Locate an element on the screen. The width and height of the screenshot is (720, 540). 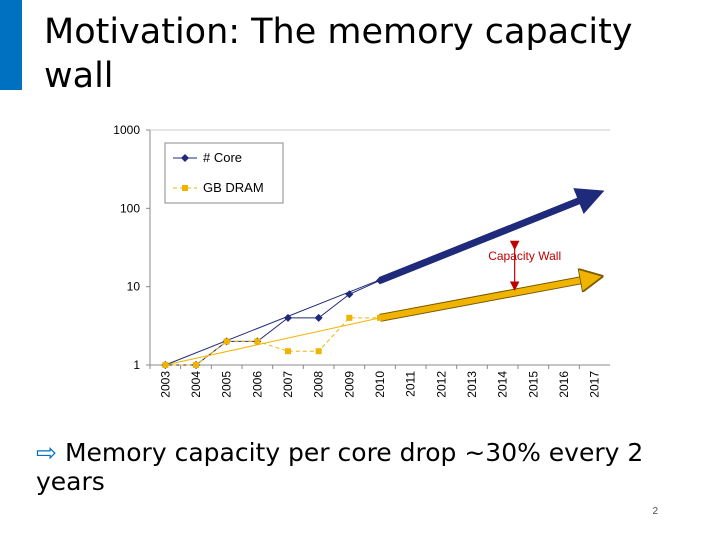
x-tick-label: 2014 is located at coordinates (503, 384).